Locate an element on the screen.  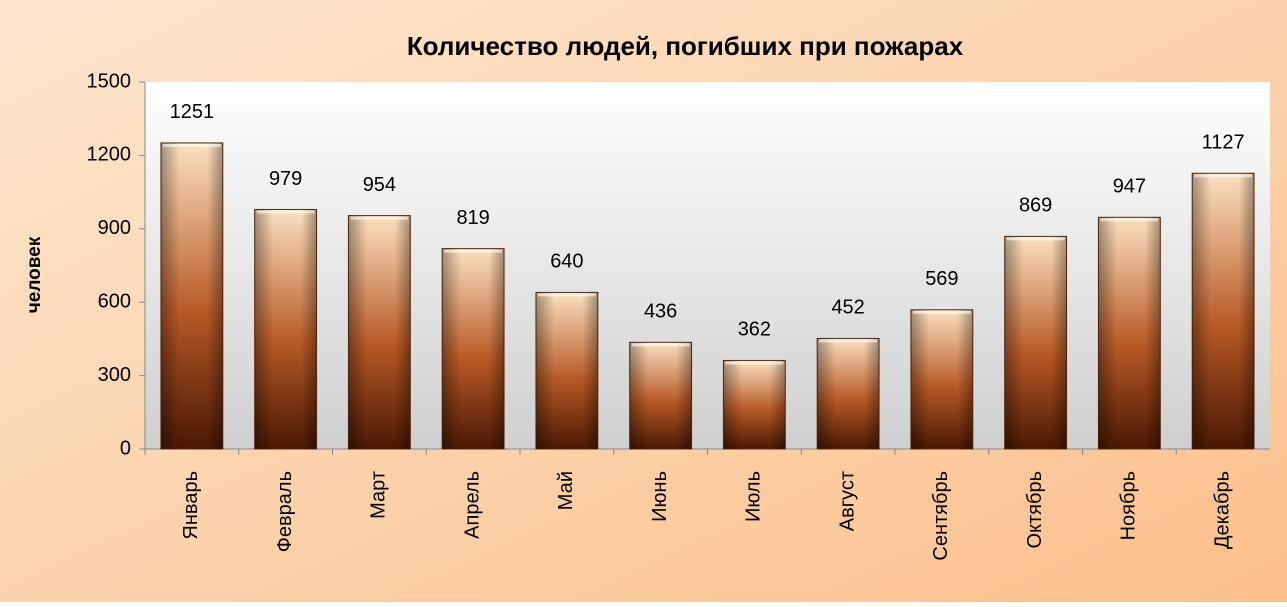
x-tick-label: Май is located at coordinates (566, 490).